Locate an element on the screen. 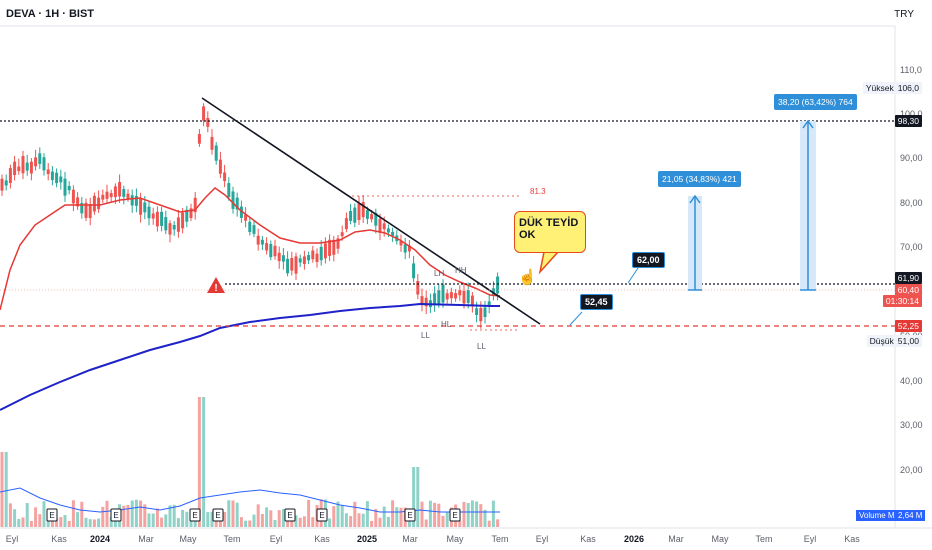 This screenshot has width=932, height=550. label-ll-1: LL is located at coordinates (425, 335).